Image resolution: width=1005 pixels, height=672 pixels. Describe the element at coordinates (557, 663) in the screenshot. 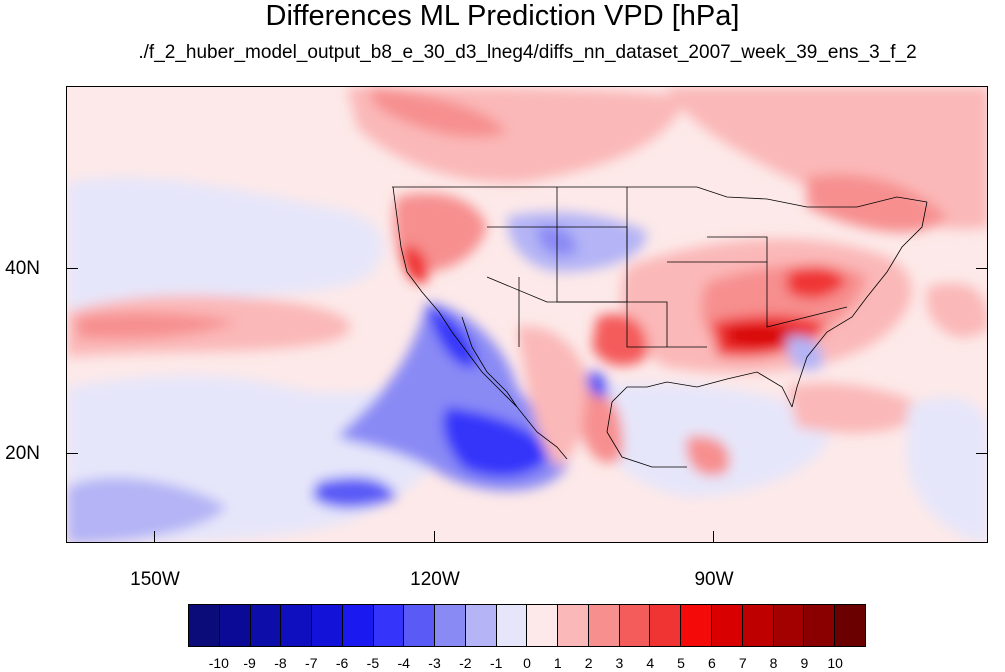

I see `colorbar-label: 1` at that location.